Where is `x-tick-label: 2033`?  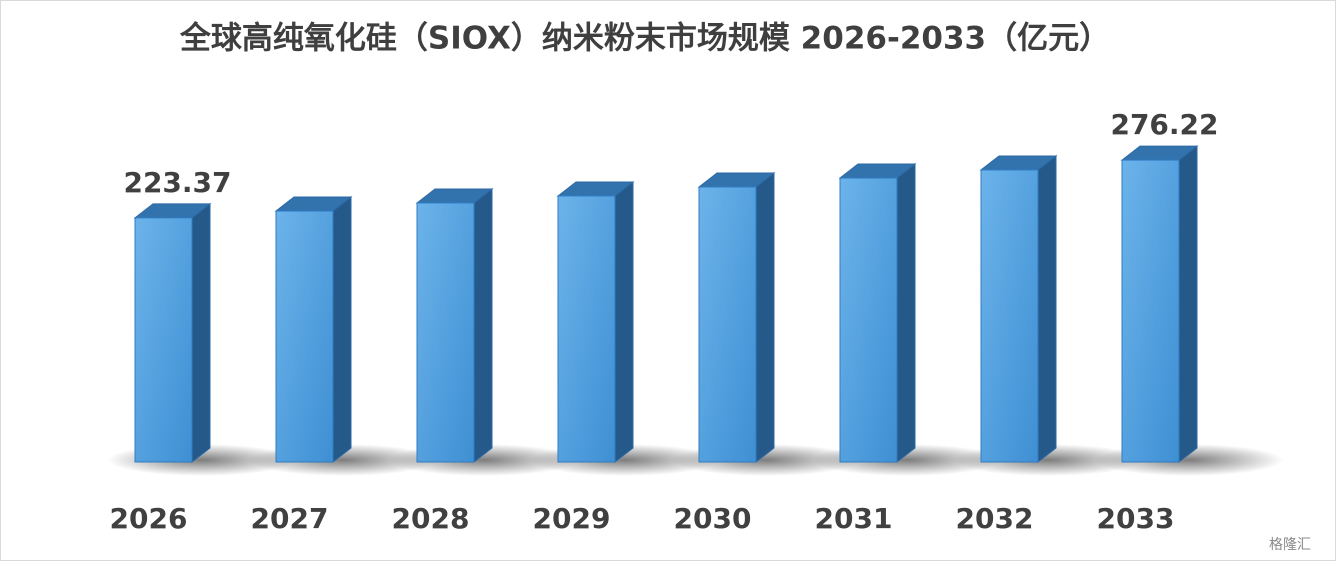
x-tick-label: 2033 is located at coordinates (1136, 518).